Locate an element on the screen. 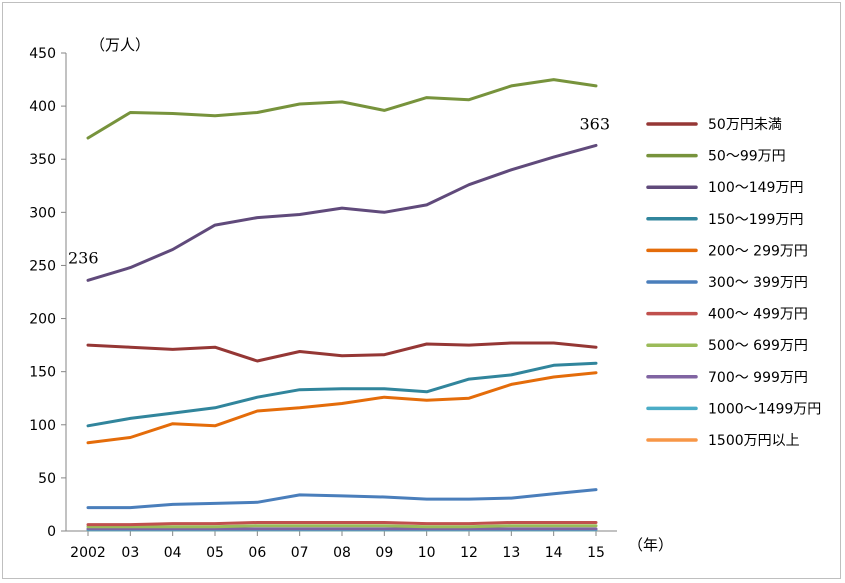  legend-label: 50～99万円 is located at coordinates (747, 157).